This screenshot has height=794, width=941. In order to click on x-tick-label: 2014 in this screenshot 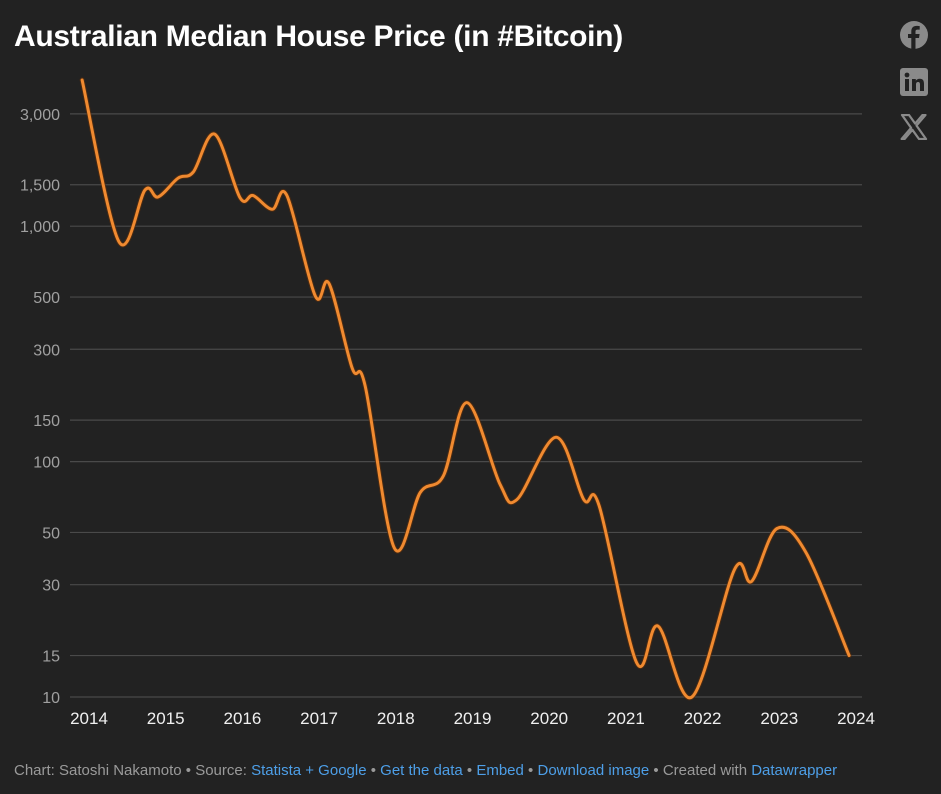, I will do `click(89, 718)`.